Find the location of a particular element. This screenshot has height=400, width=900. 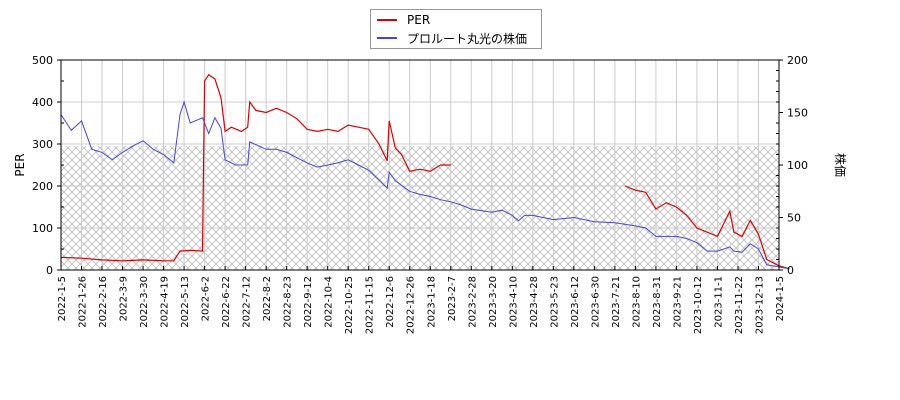

svg-text: 2023-7-21 is located at coordinates (616, 302).